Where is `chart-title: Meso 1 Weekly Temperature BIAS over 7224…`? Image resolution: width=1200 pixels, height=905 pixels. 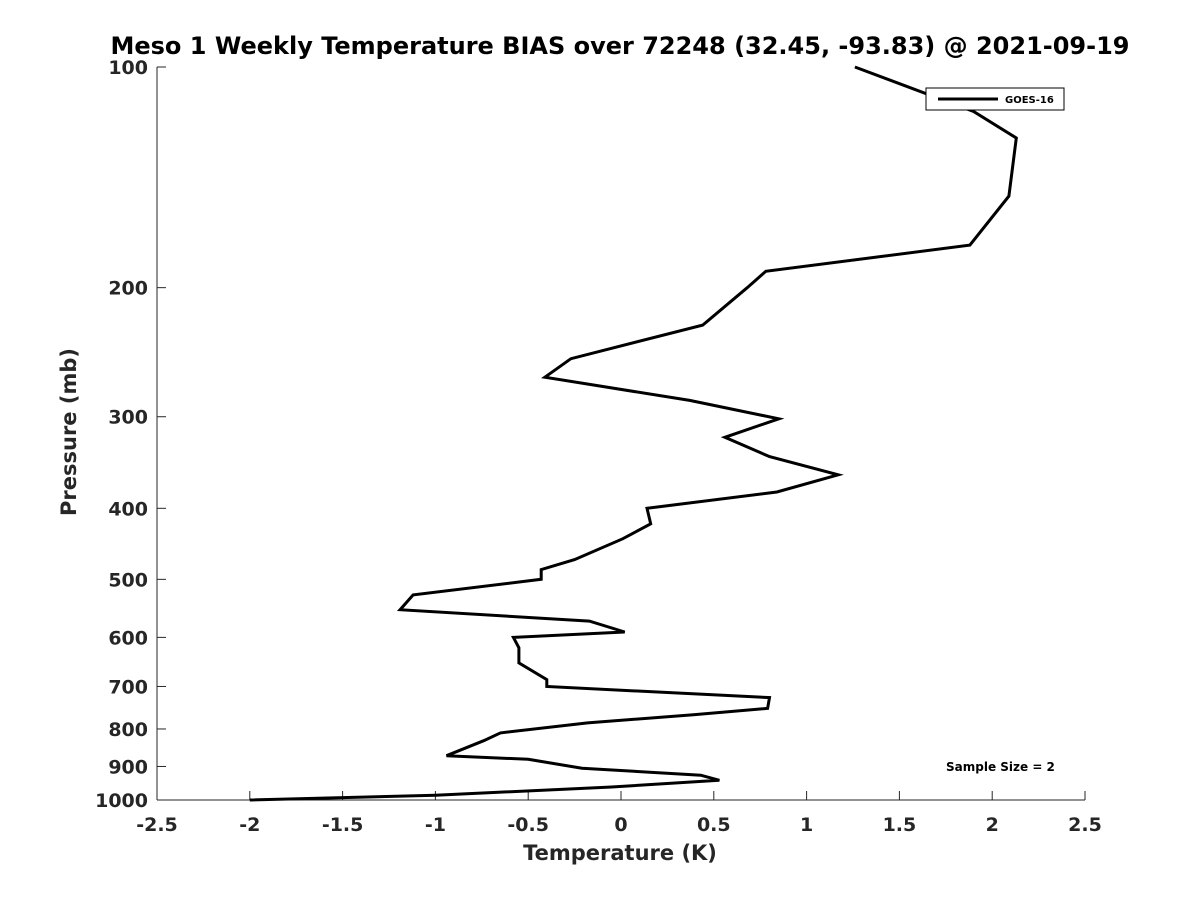
chart-title: Meso 1 Weekly Temperature BIAS over 7224… is located at coordinates (619, 46).